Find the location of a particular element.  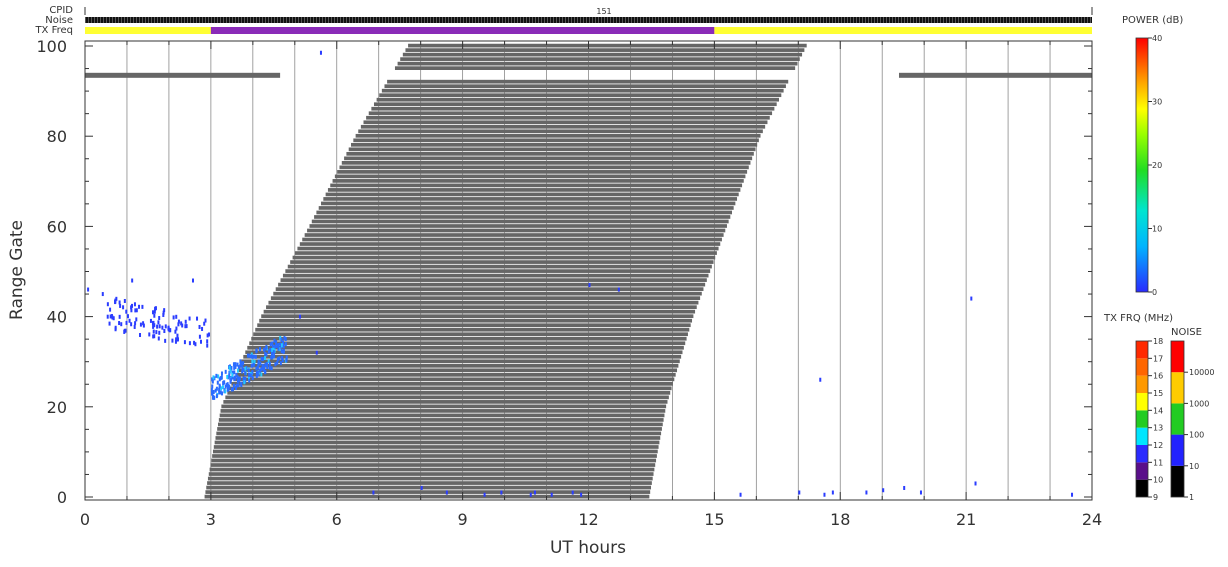

txfreq-strip-segment is located at coordinates (462, 30).